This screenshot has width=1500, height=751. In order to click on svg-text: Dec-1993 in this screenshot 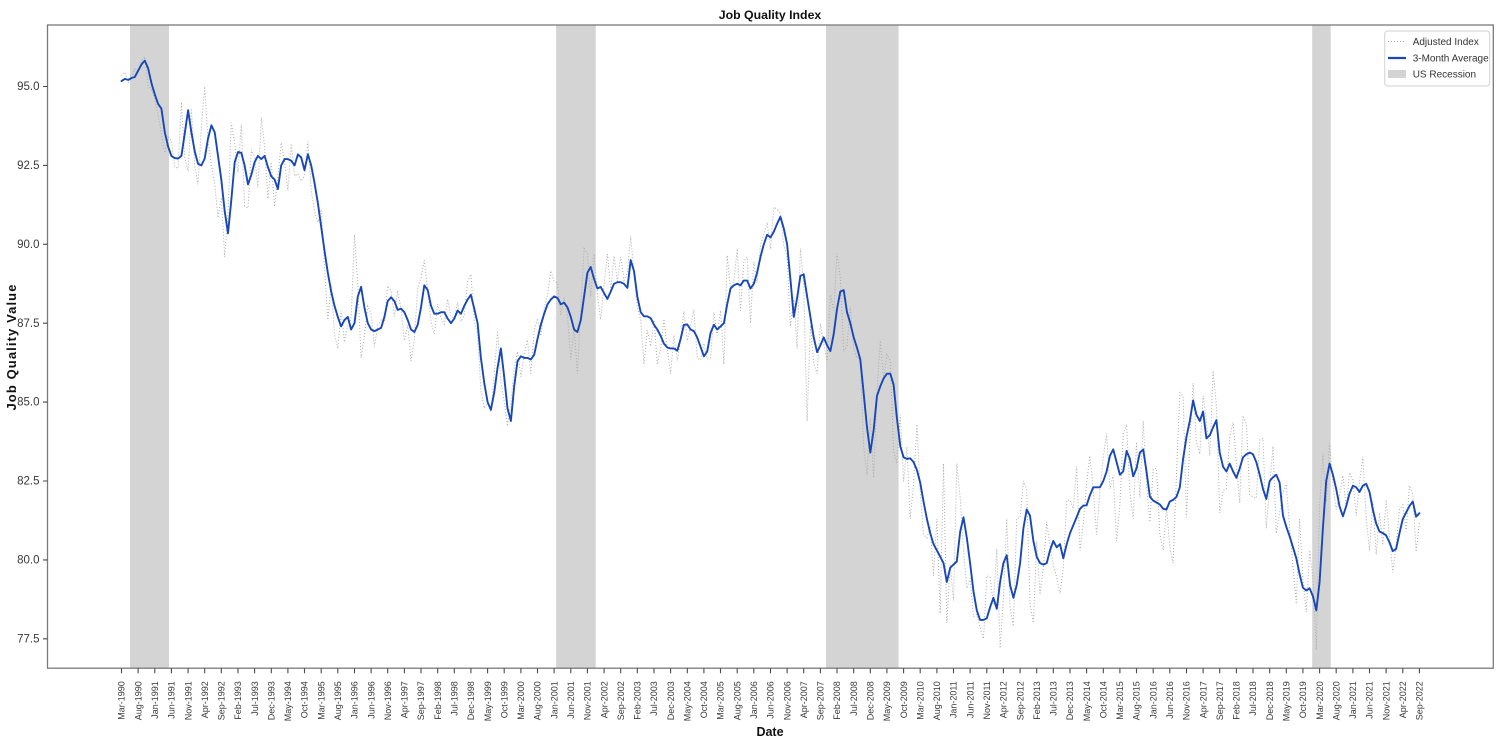, I will do `click(272, 700)`.